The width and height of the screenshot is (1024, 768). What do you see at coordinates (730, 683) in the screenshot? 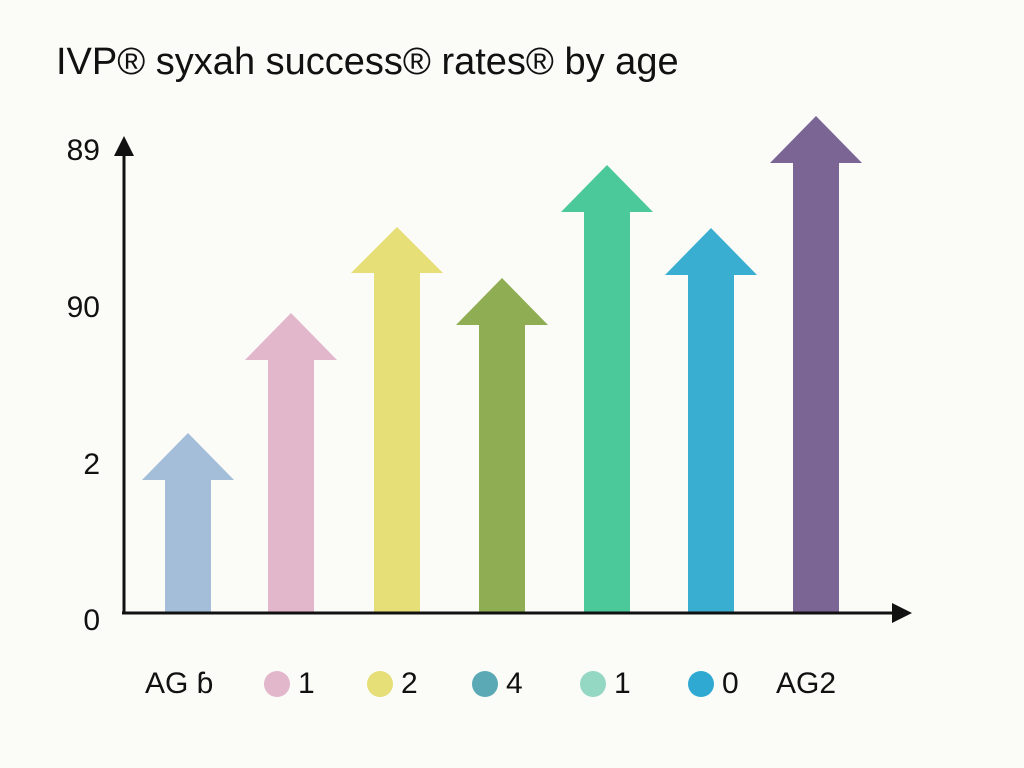
I see `legend-label: 0` at bounding box center [730, 683].